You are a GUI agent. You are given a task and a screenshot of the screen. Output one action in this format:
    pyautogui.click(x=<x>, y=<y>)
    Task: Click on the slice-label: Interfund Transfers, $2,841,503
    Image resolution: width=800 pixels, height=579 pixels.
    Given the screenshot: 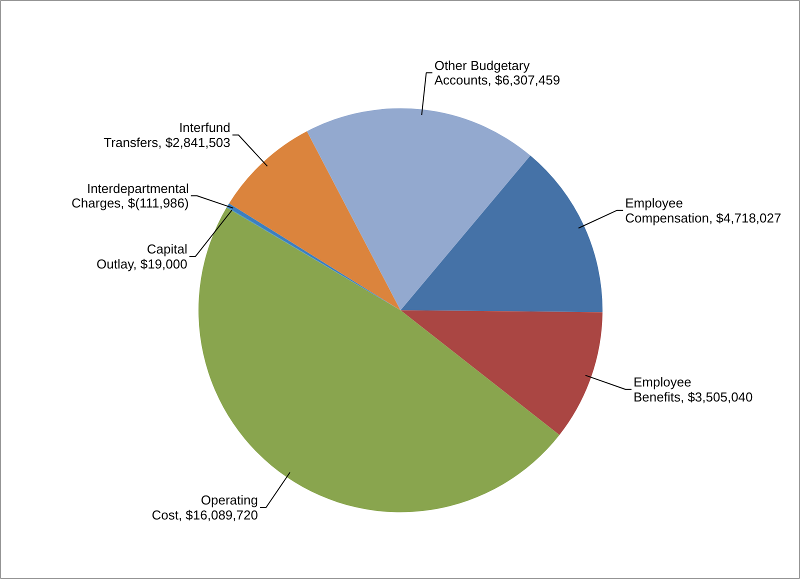 What is the action you would take?
    pyautogui.click(x=167, y=135)
    